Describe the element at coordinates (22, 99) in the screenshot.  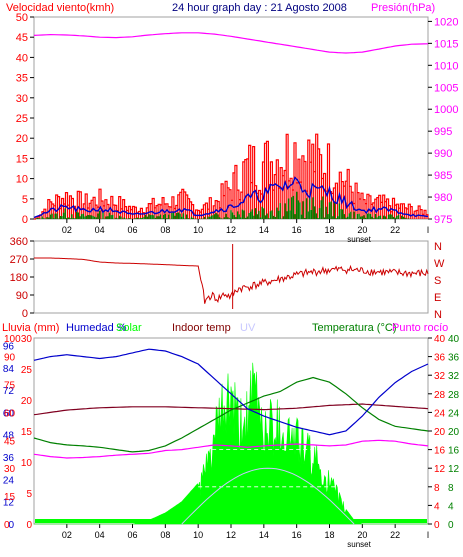
I see `wind-y-tick-label: 30` at that location.